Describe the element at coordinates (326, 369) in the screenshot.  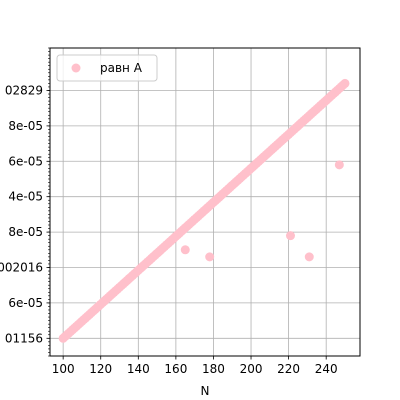
I see `x-tick-label: 240` at that location.